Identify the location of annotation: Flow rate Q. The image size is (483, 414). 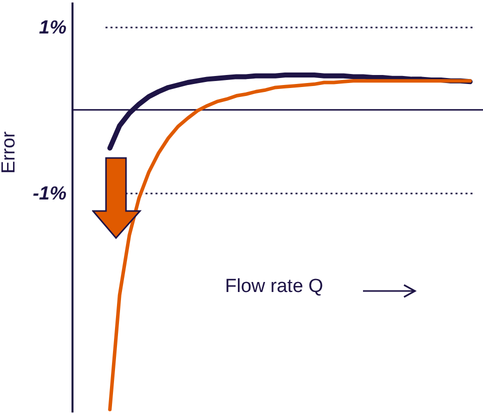
(274, 287).